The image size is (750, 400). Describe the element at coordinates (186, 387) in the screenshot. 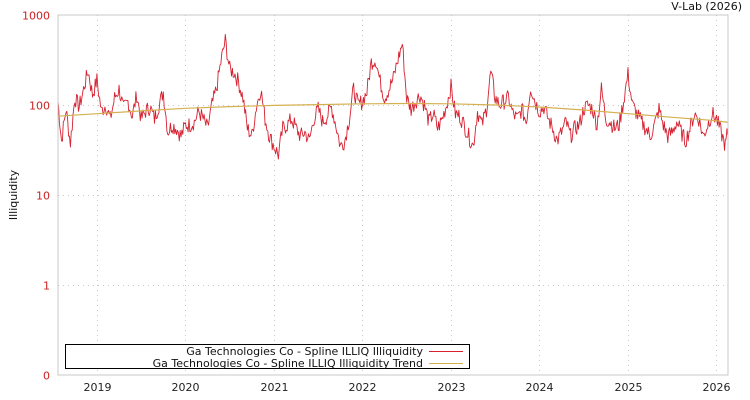

I see `x-tick-label: 2020` at that location.